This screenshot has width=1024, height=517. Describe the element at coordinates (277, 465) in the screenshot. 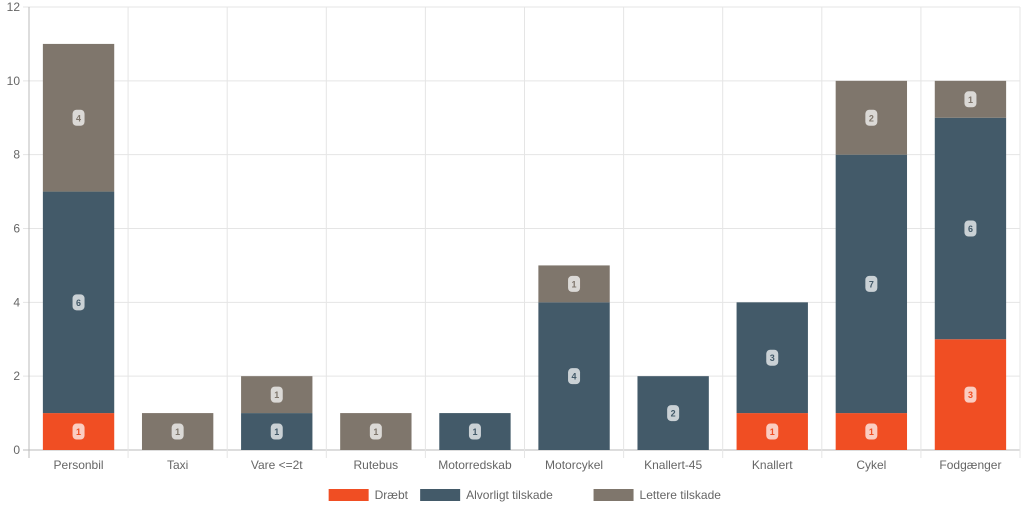

I see `x-tick-label: Vare <=2t` at that location.